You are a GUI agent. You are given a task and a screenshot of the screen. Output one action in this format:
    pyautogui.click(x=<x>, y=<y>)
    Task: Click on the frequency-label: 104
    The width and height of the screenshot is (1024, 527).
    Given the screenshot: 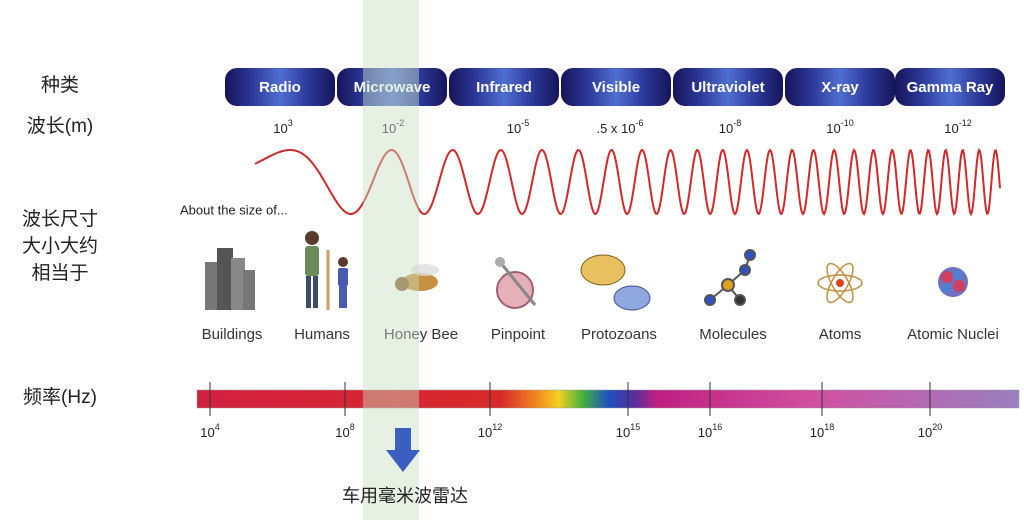 What is the action you would take?
    pyautogui.click(x=209, y=431)
    